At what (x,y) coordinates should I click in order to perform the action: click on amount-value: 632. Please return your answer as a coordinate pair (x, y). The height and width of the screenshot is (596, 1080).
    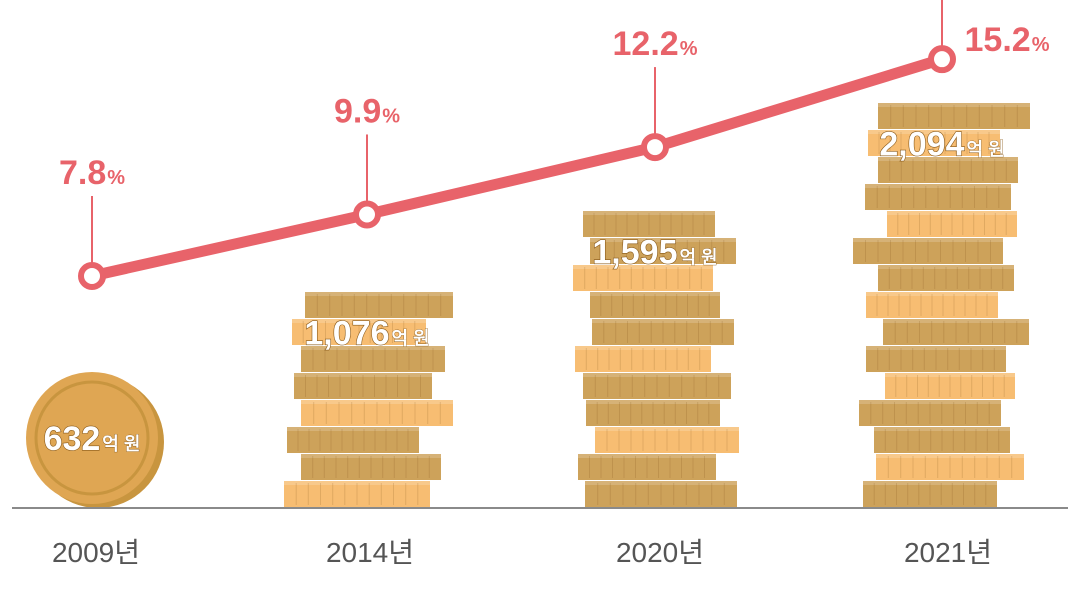
    Looking at the image, I should click on (72, 439).